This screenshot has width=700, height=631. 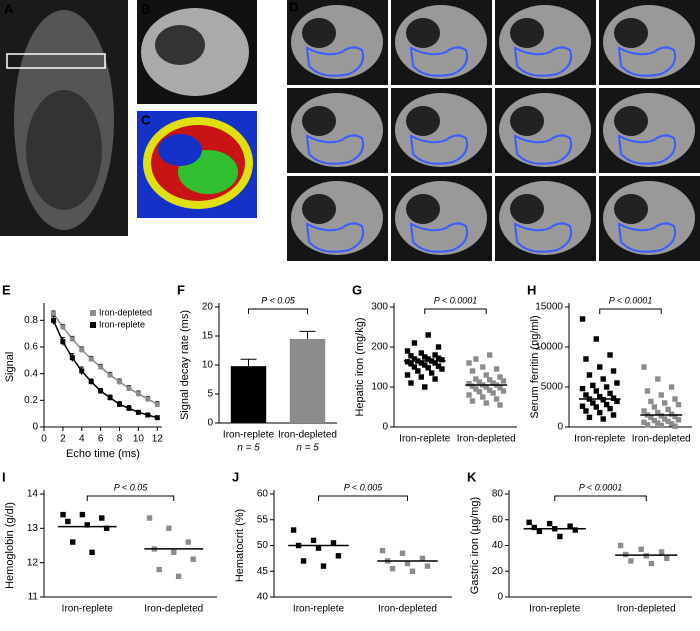 What do you see at coordinates (208, 336) in the screenshot?
I see `y-tick-label: 15` at bounding box center [208, 336].